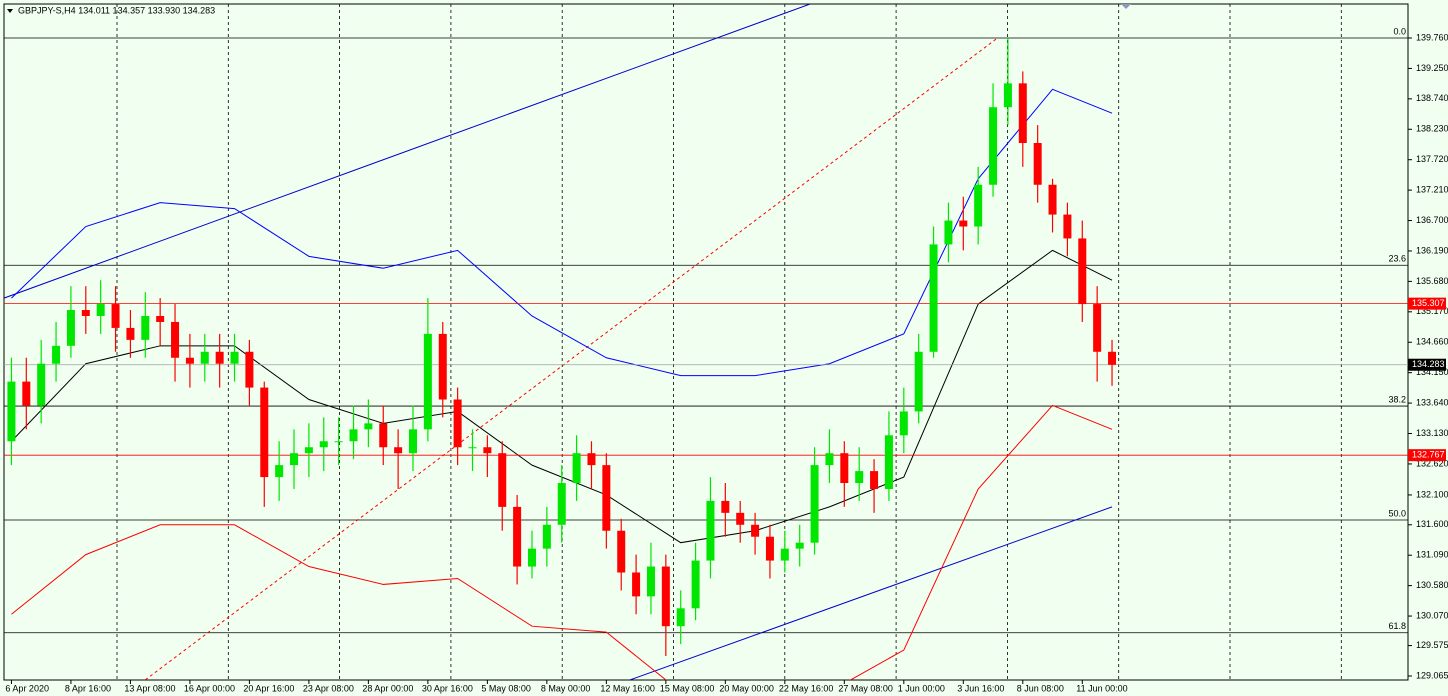 Image resolution: width=1448 pixels, height=696 pixels. Describe the element at coordinates (1126, 6) in the screenshot. I see `shift-marker` at that location.